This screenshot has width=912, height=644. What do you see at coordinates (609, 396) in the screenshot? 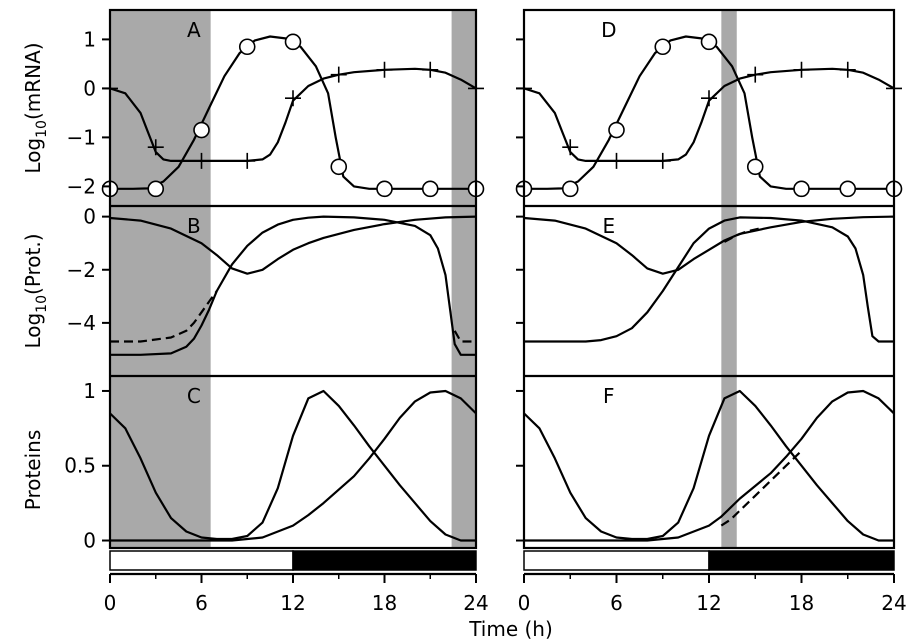
I see `panel-letter: F` at bounding box center [609, 396].